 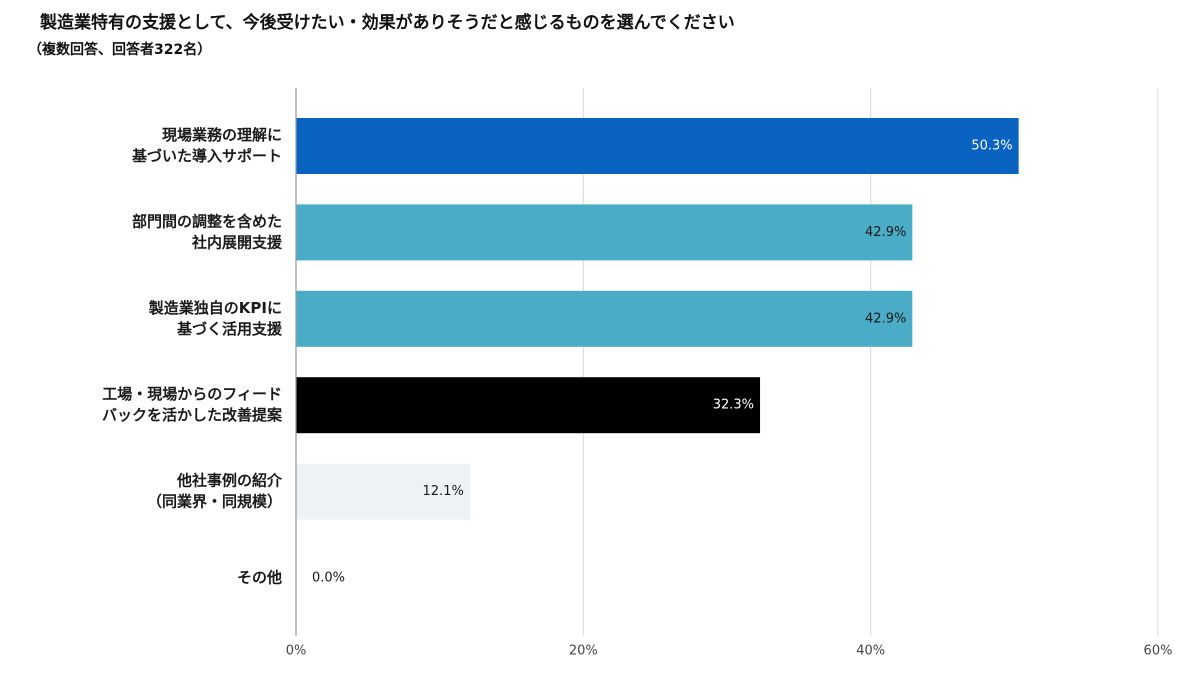 What do you see at coordinates (296, 651) in the screenshot?
I see `x-tick-label: 0%` at bounding box center [296, 651].